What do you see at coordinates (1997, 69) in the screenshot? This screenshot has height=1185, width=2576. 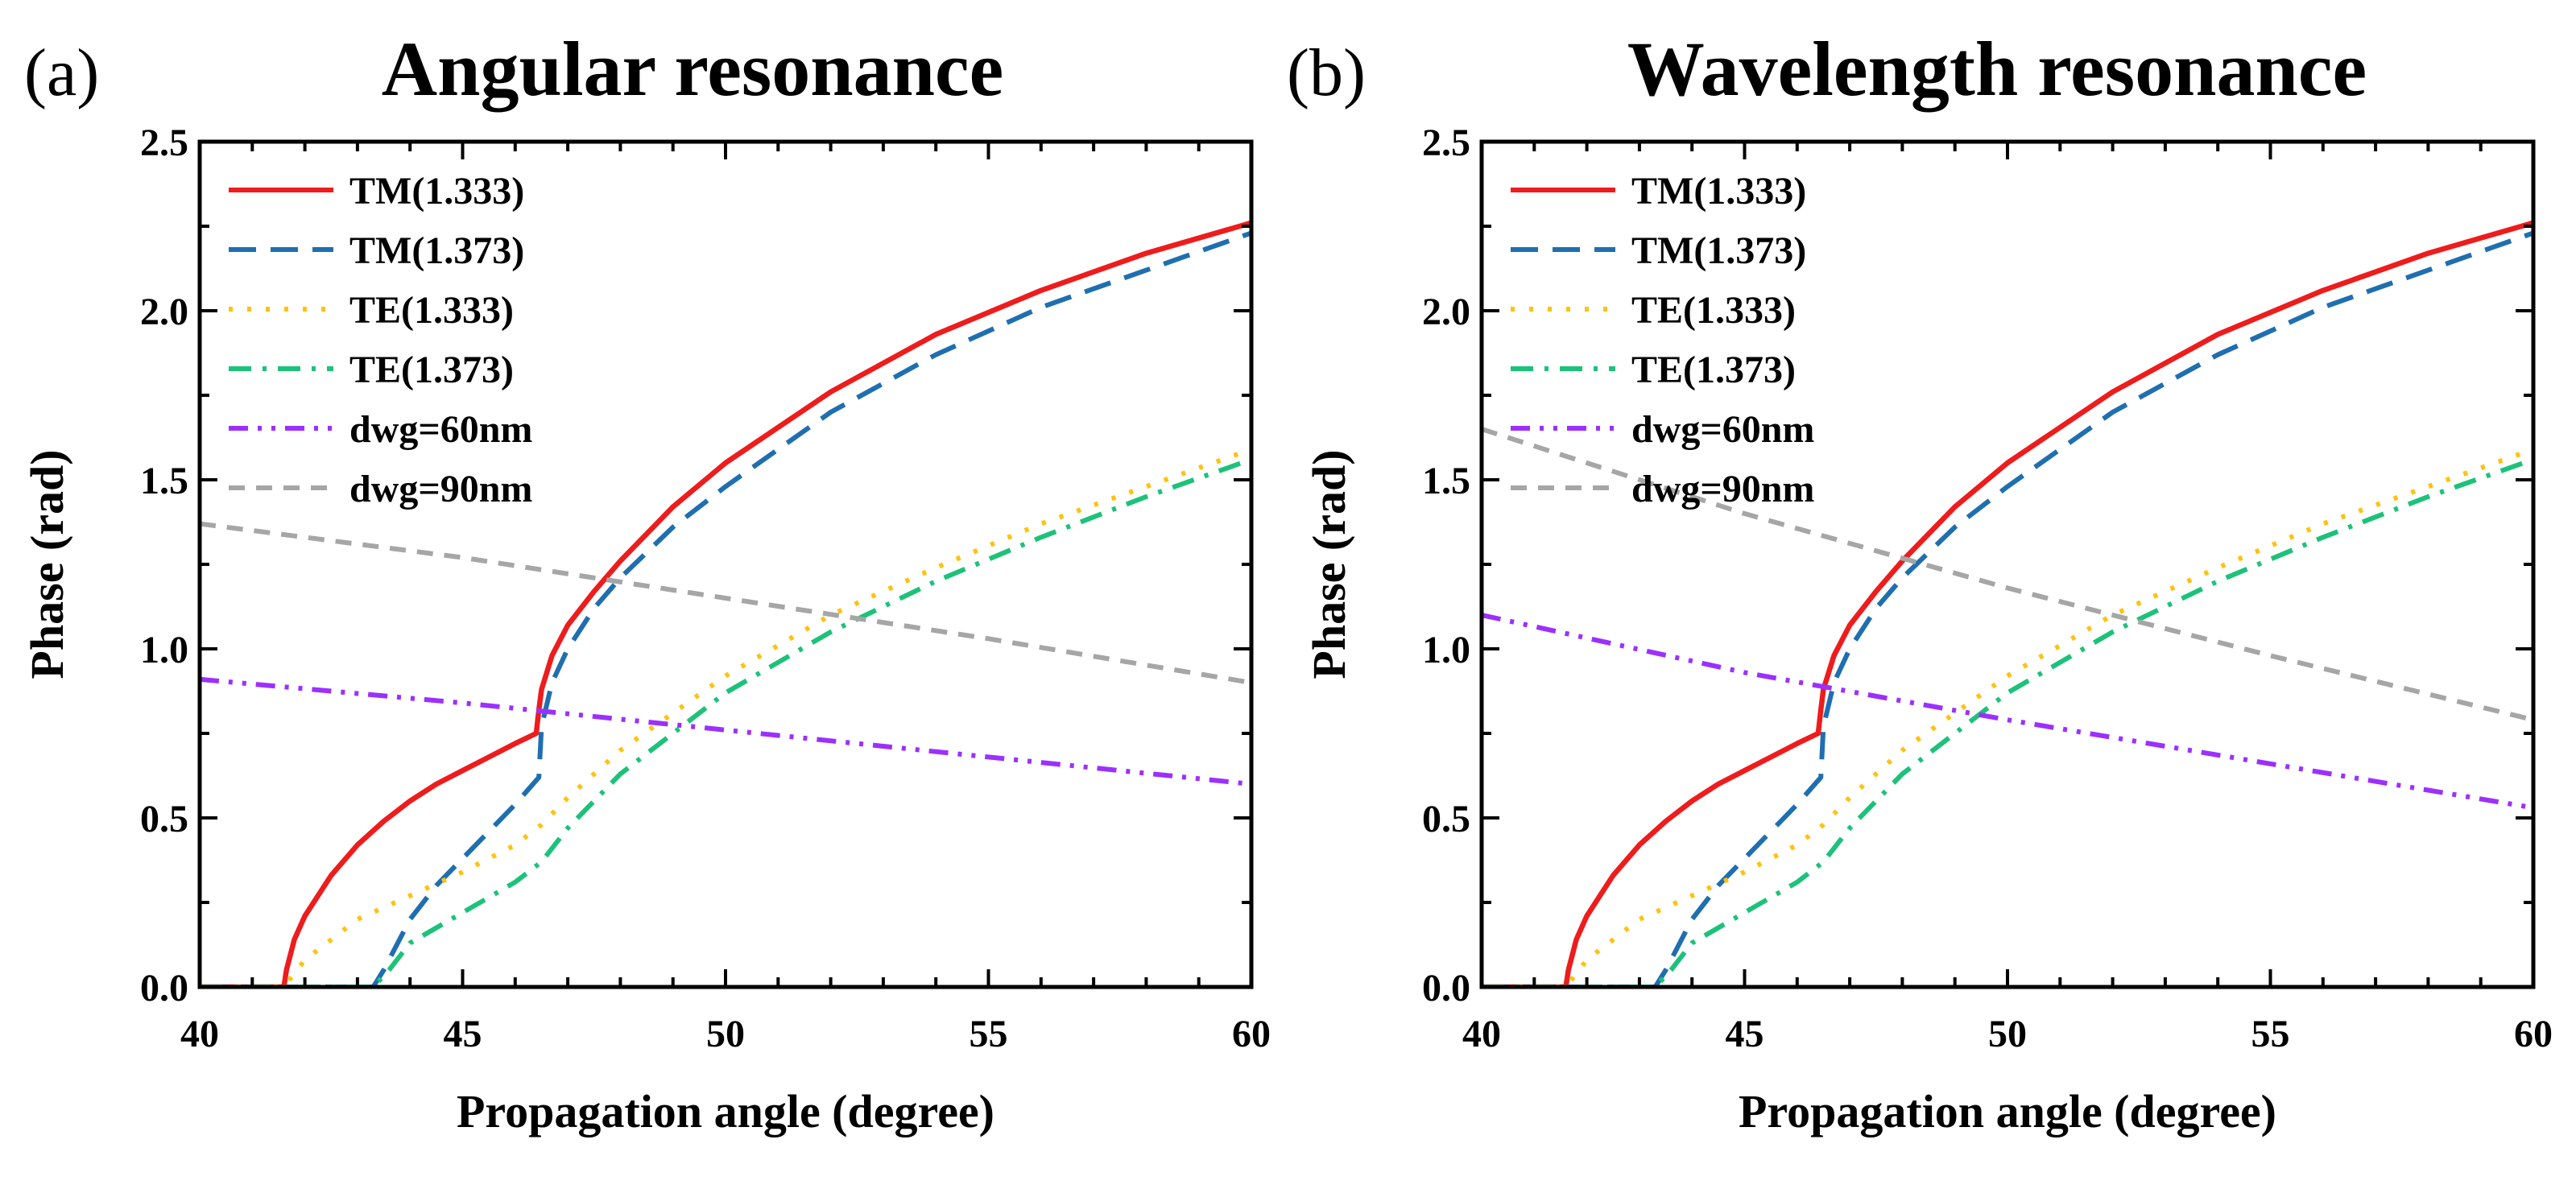 I see `chart-title: Wavelength resonance` at bounding box center [1997, 69].